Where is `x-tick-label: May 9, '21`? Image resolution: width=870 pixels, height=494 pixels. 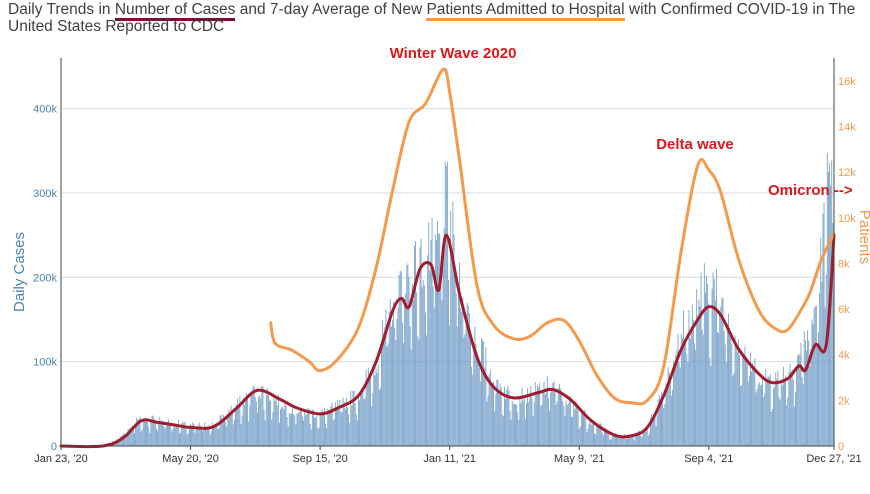 x-tick-label: May 9, '21 is located at coordinates (579, 459).